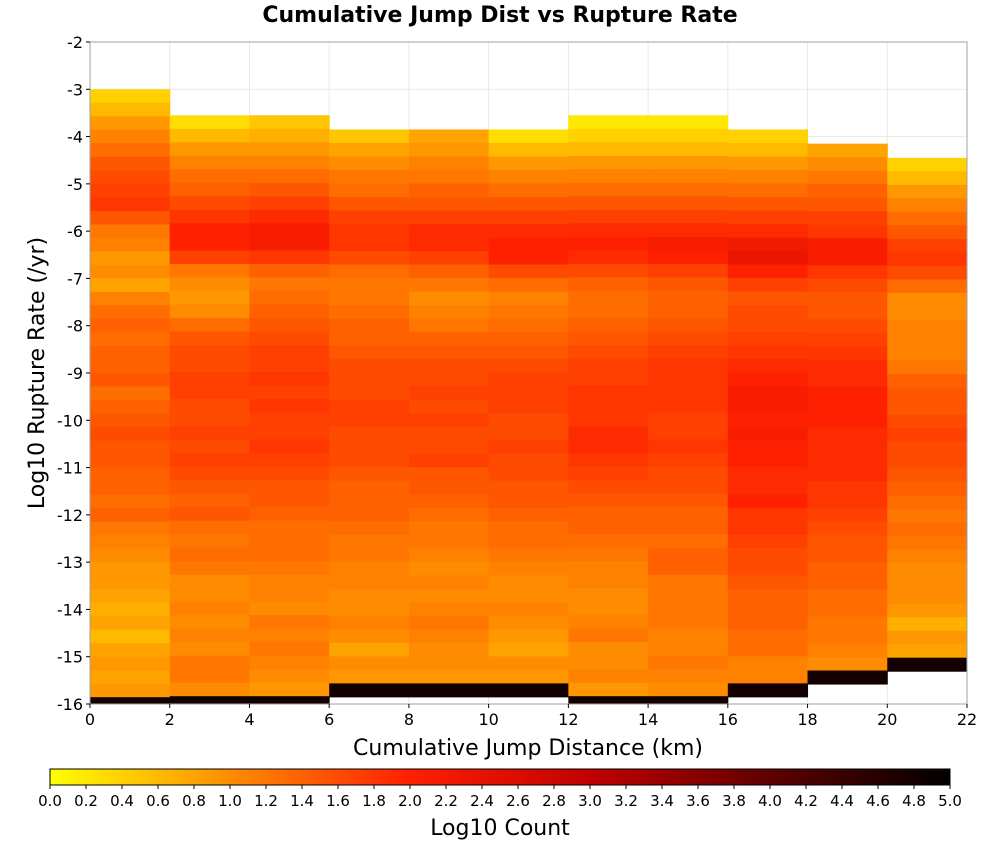 The image size is (1000, 850). What do you see at coordinates (194, 801) in the screenshot?
I see `colorbar-tick-label: 0.8` at bounding box center [194, 801].